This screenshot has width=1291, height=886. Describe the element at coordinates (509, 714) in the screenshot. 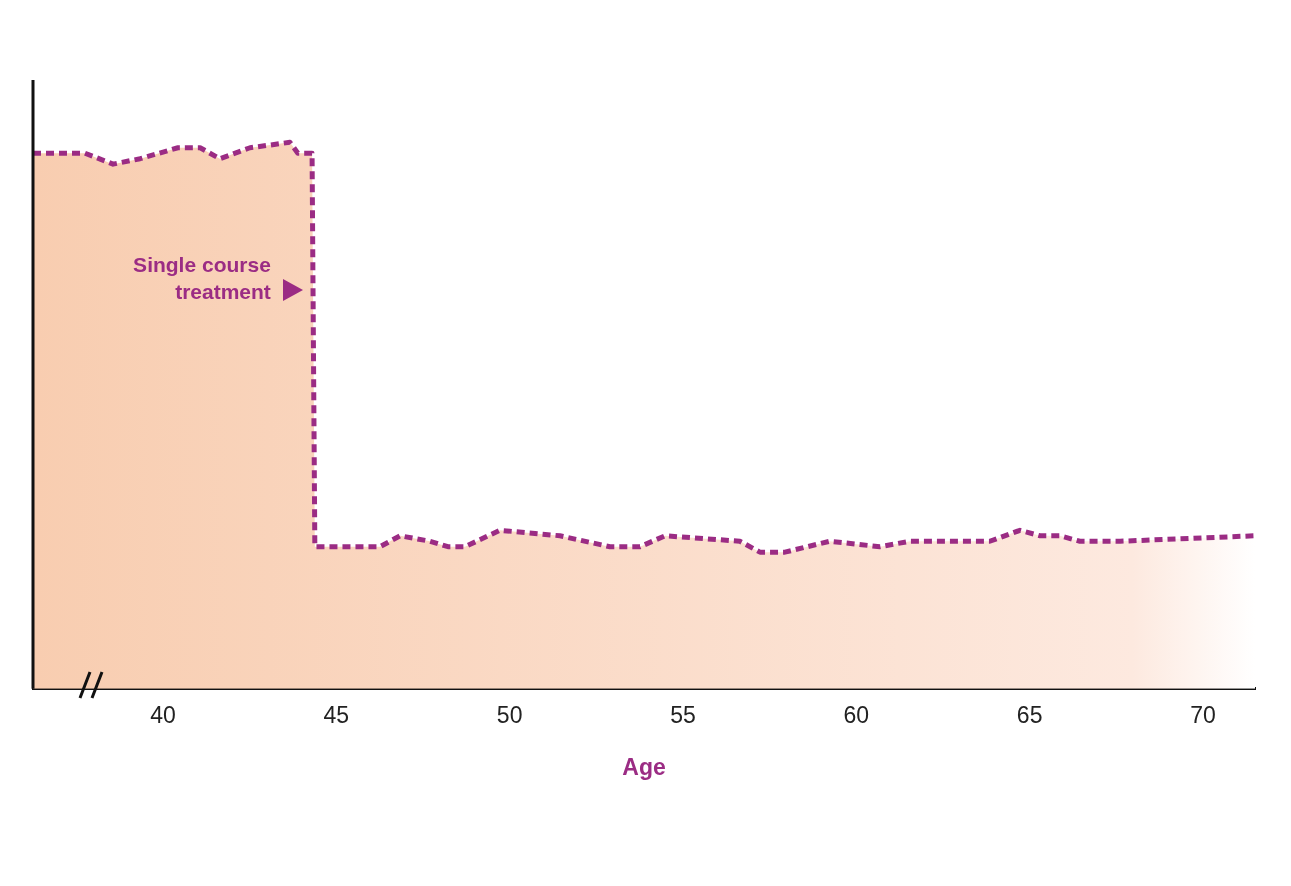

I see `x-tick-label: 50` at that location.